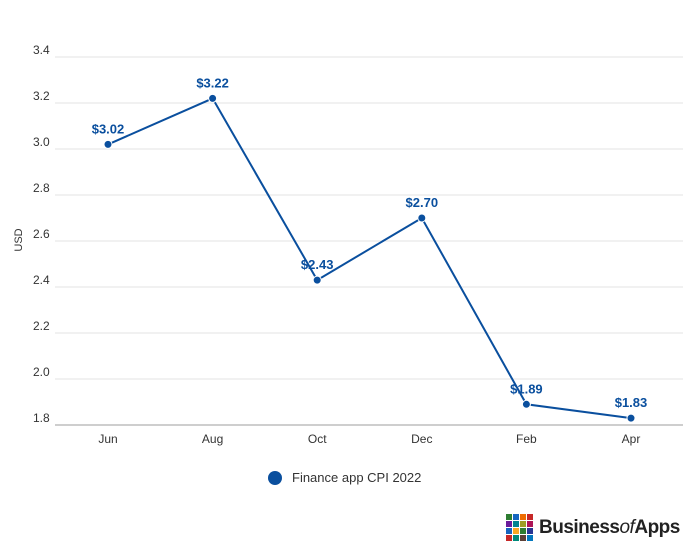 This screenshot has width=700, height=560. I want to click on x-tick-label: Feb, so click(526, 439).